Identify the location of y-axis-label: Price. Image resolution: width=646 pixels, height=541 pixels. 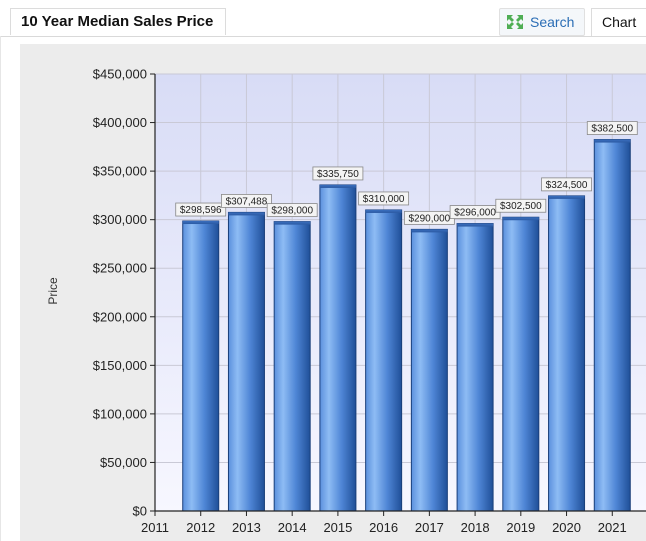
(53, 291).